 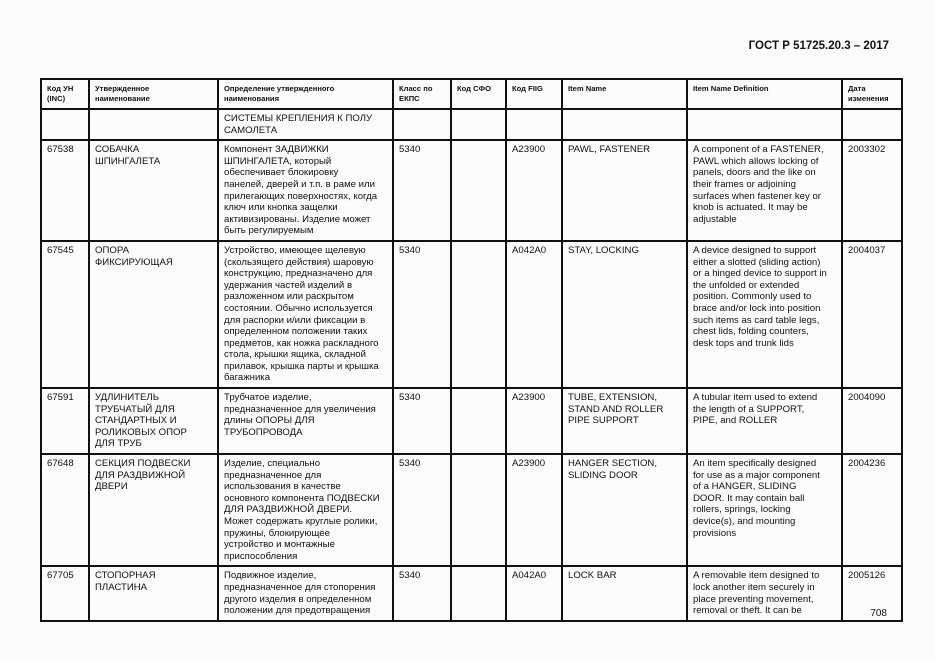 I want to click on col-header-sfo: Код СФО, so click(x=478, y=94).